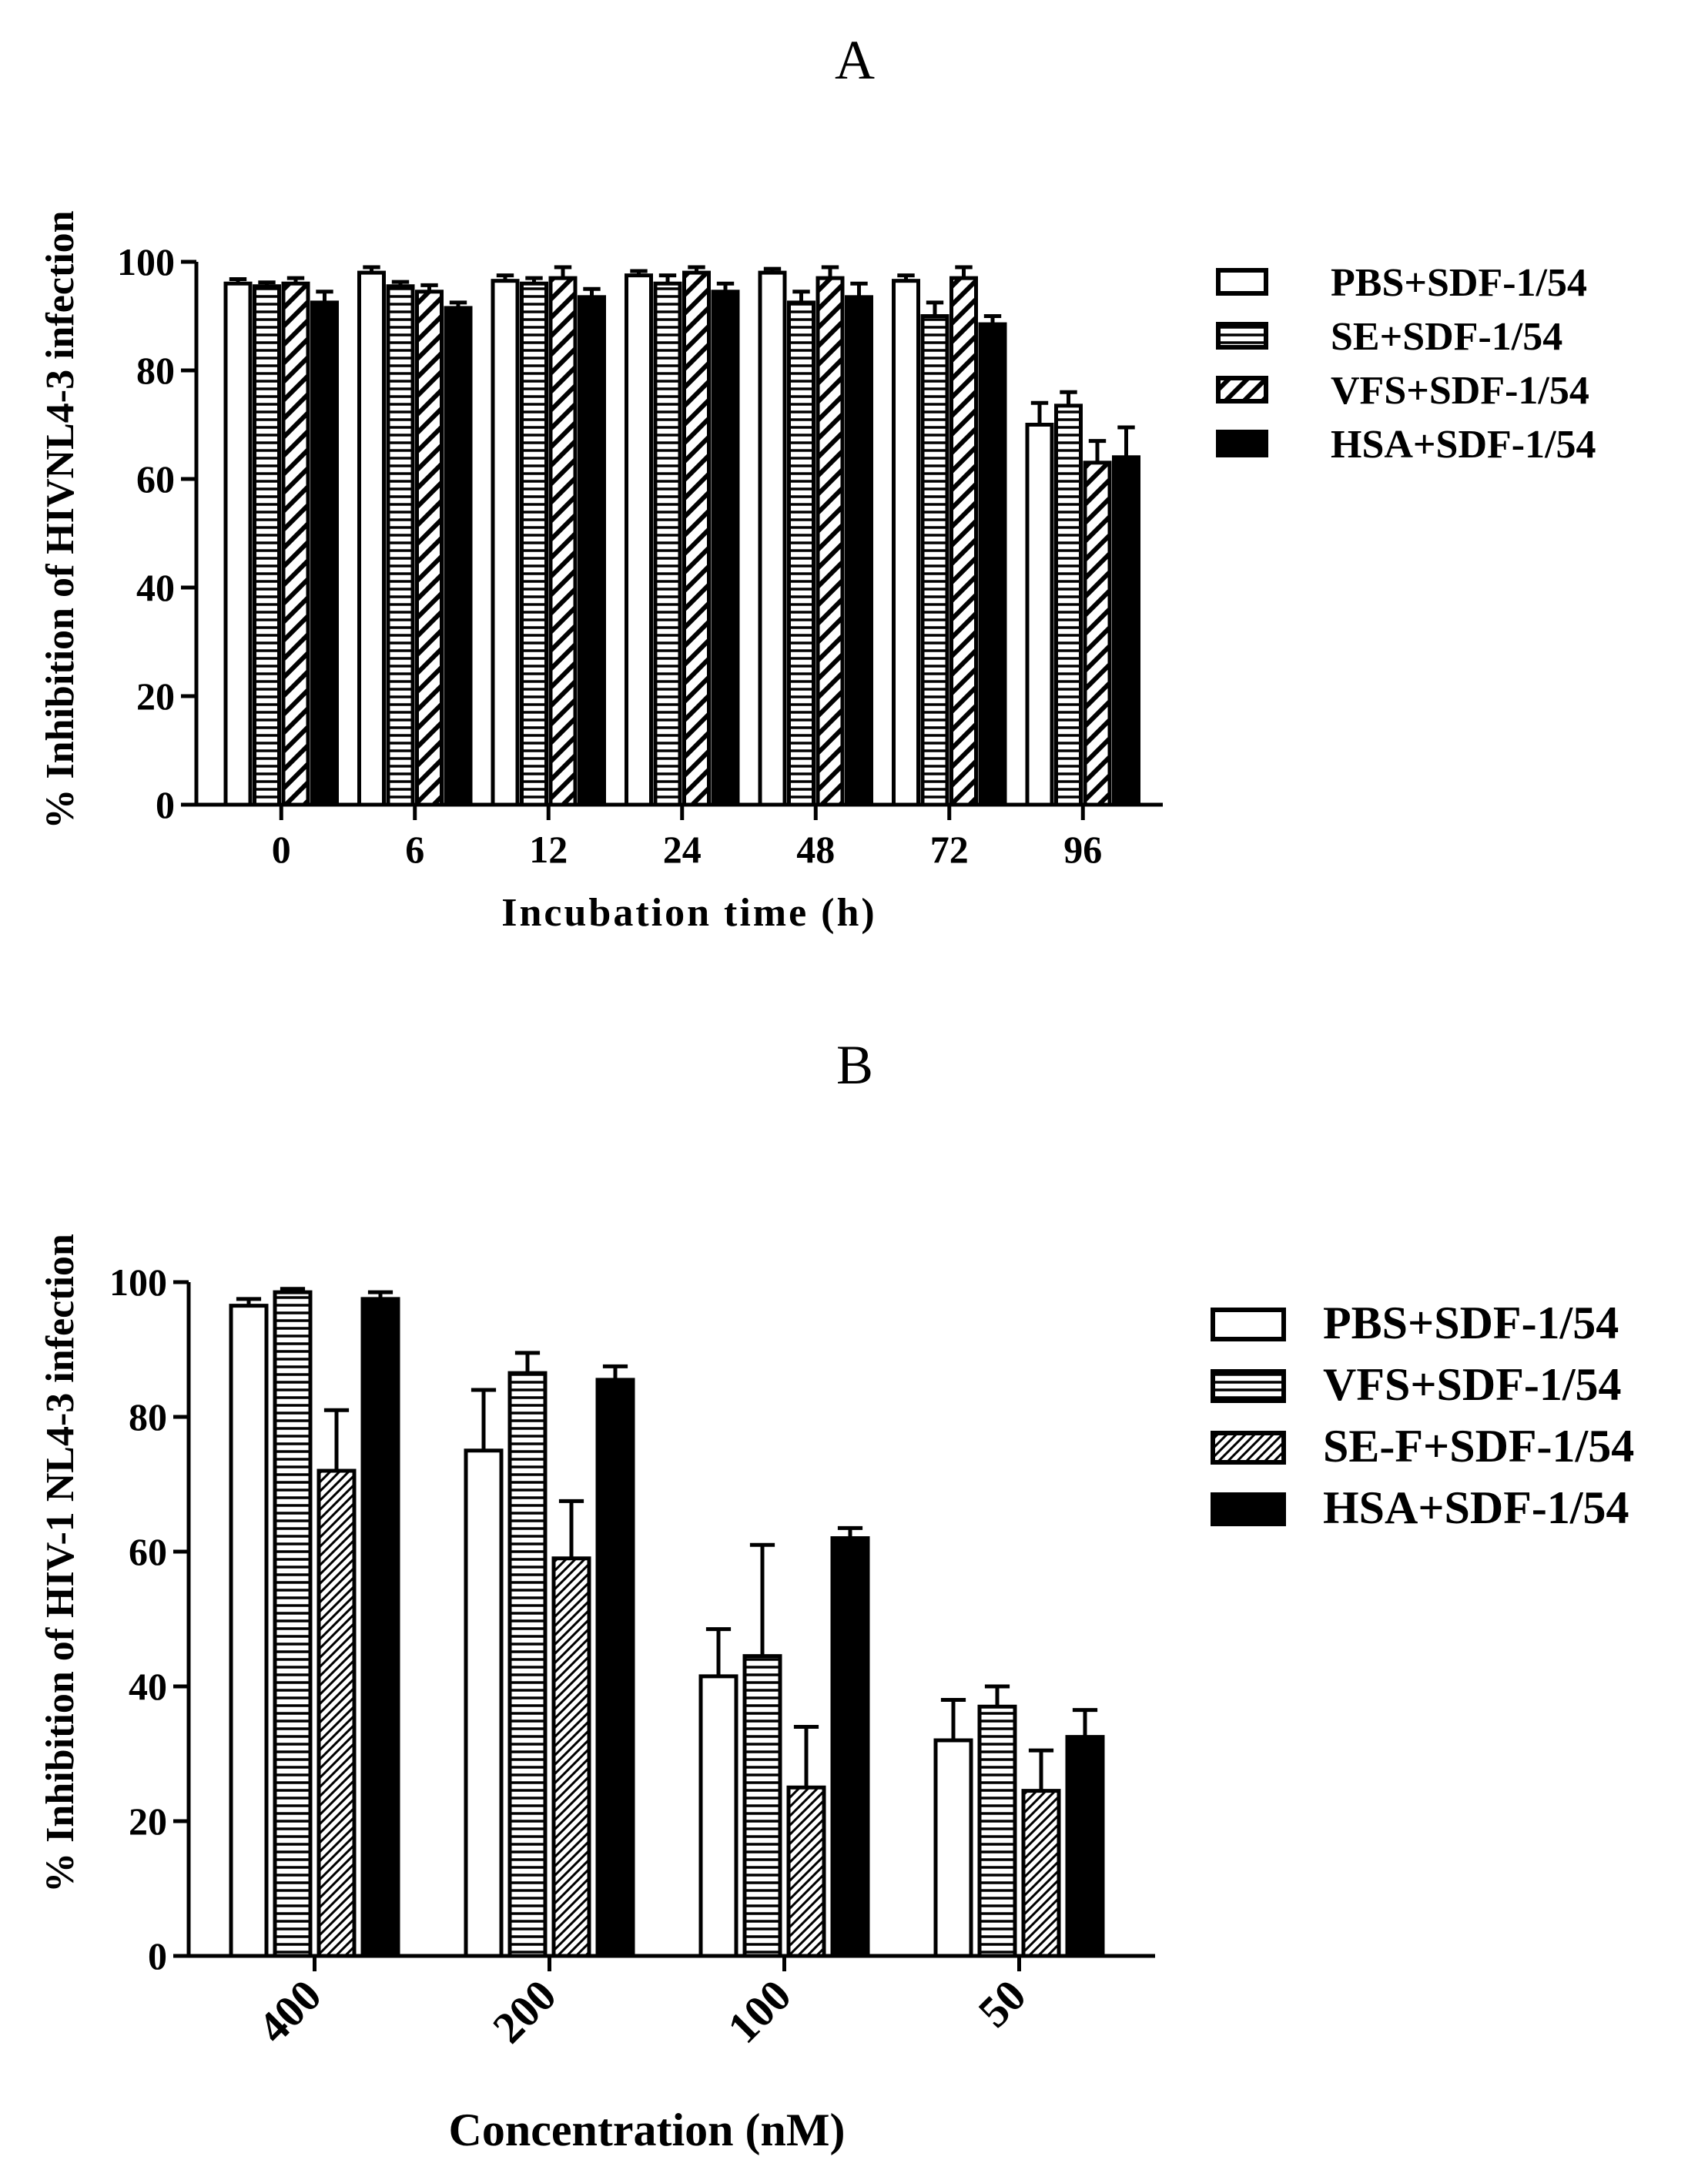 This screenshot has height=2180, width=1708. I want to click on bar-VFS+SDF-1/54-48, so click(830, 542).